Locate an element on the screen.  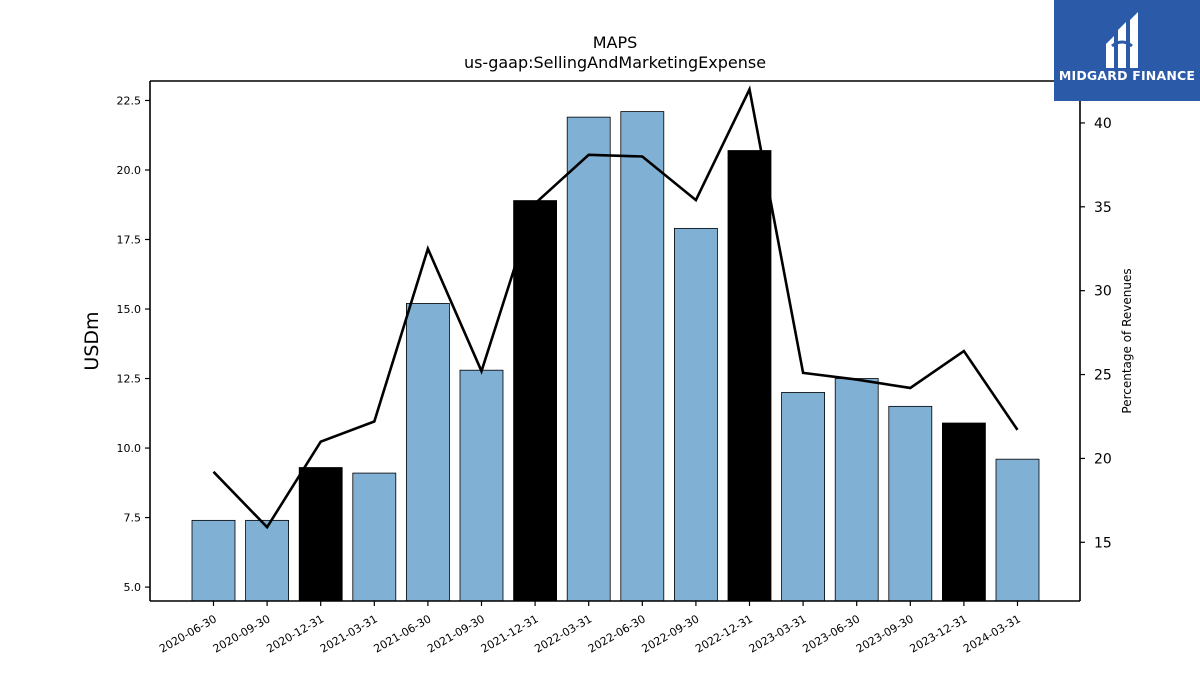
y2-axis-label: Percentage of Revenues is located at coordinates (1127, 340).